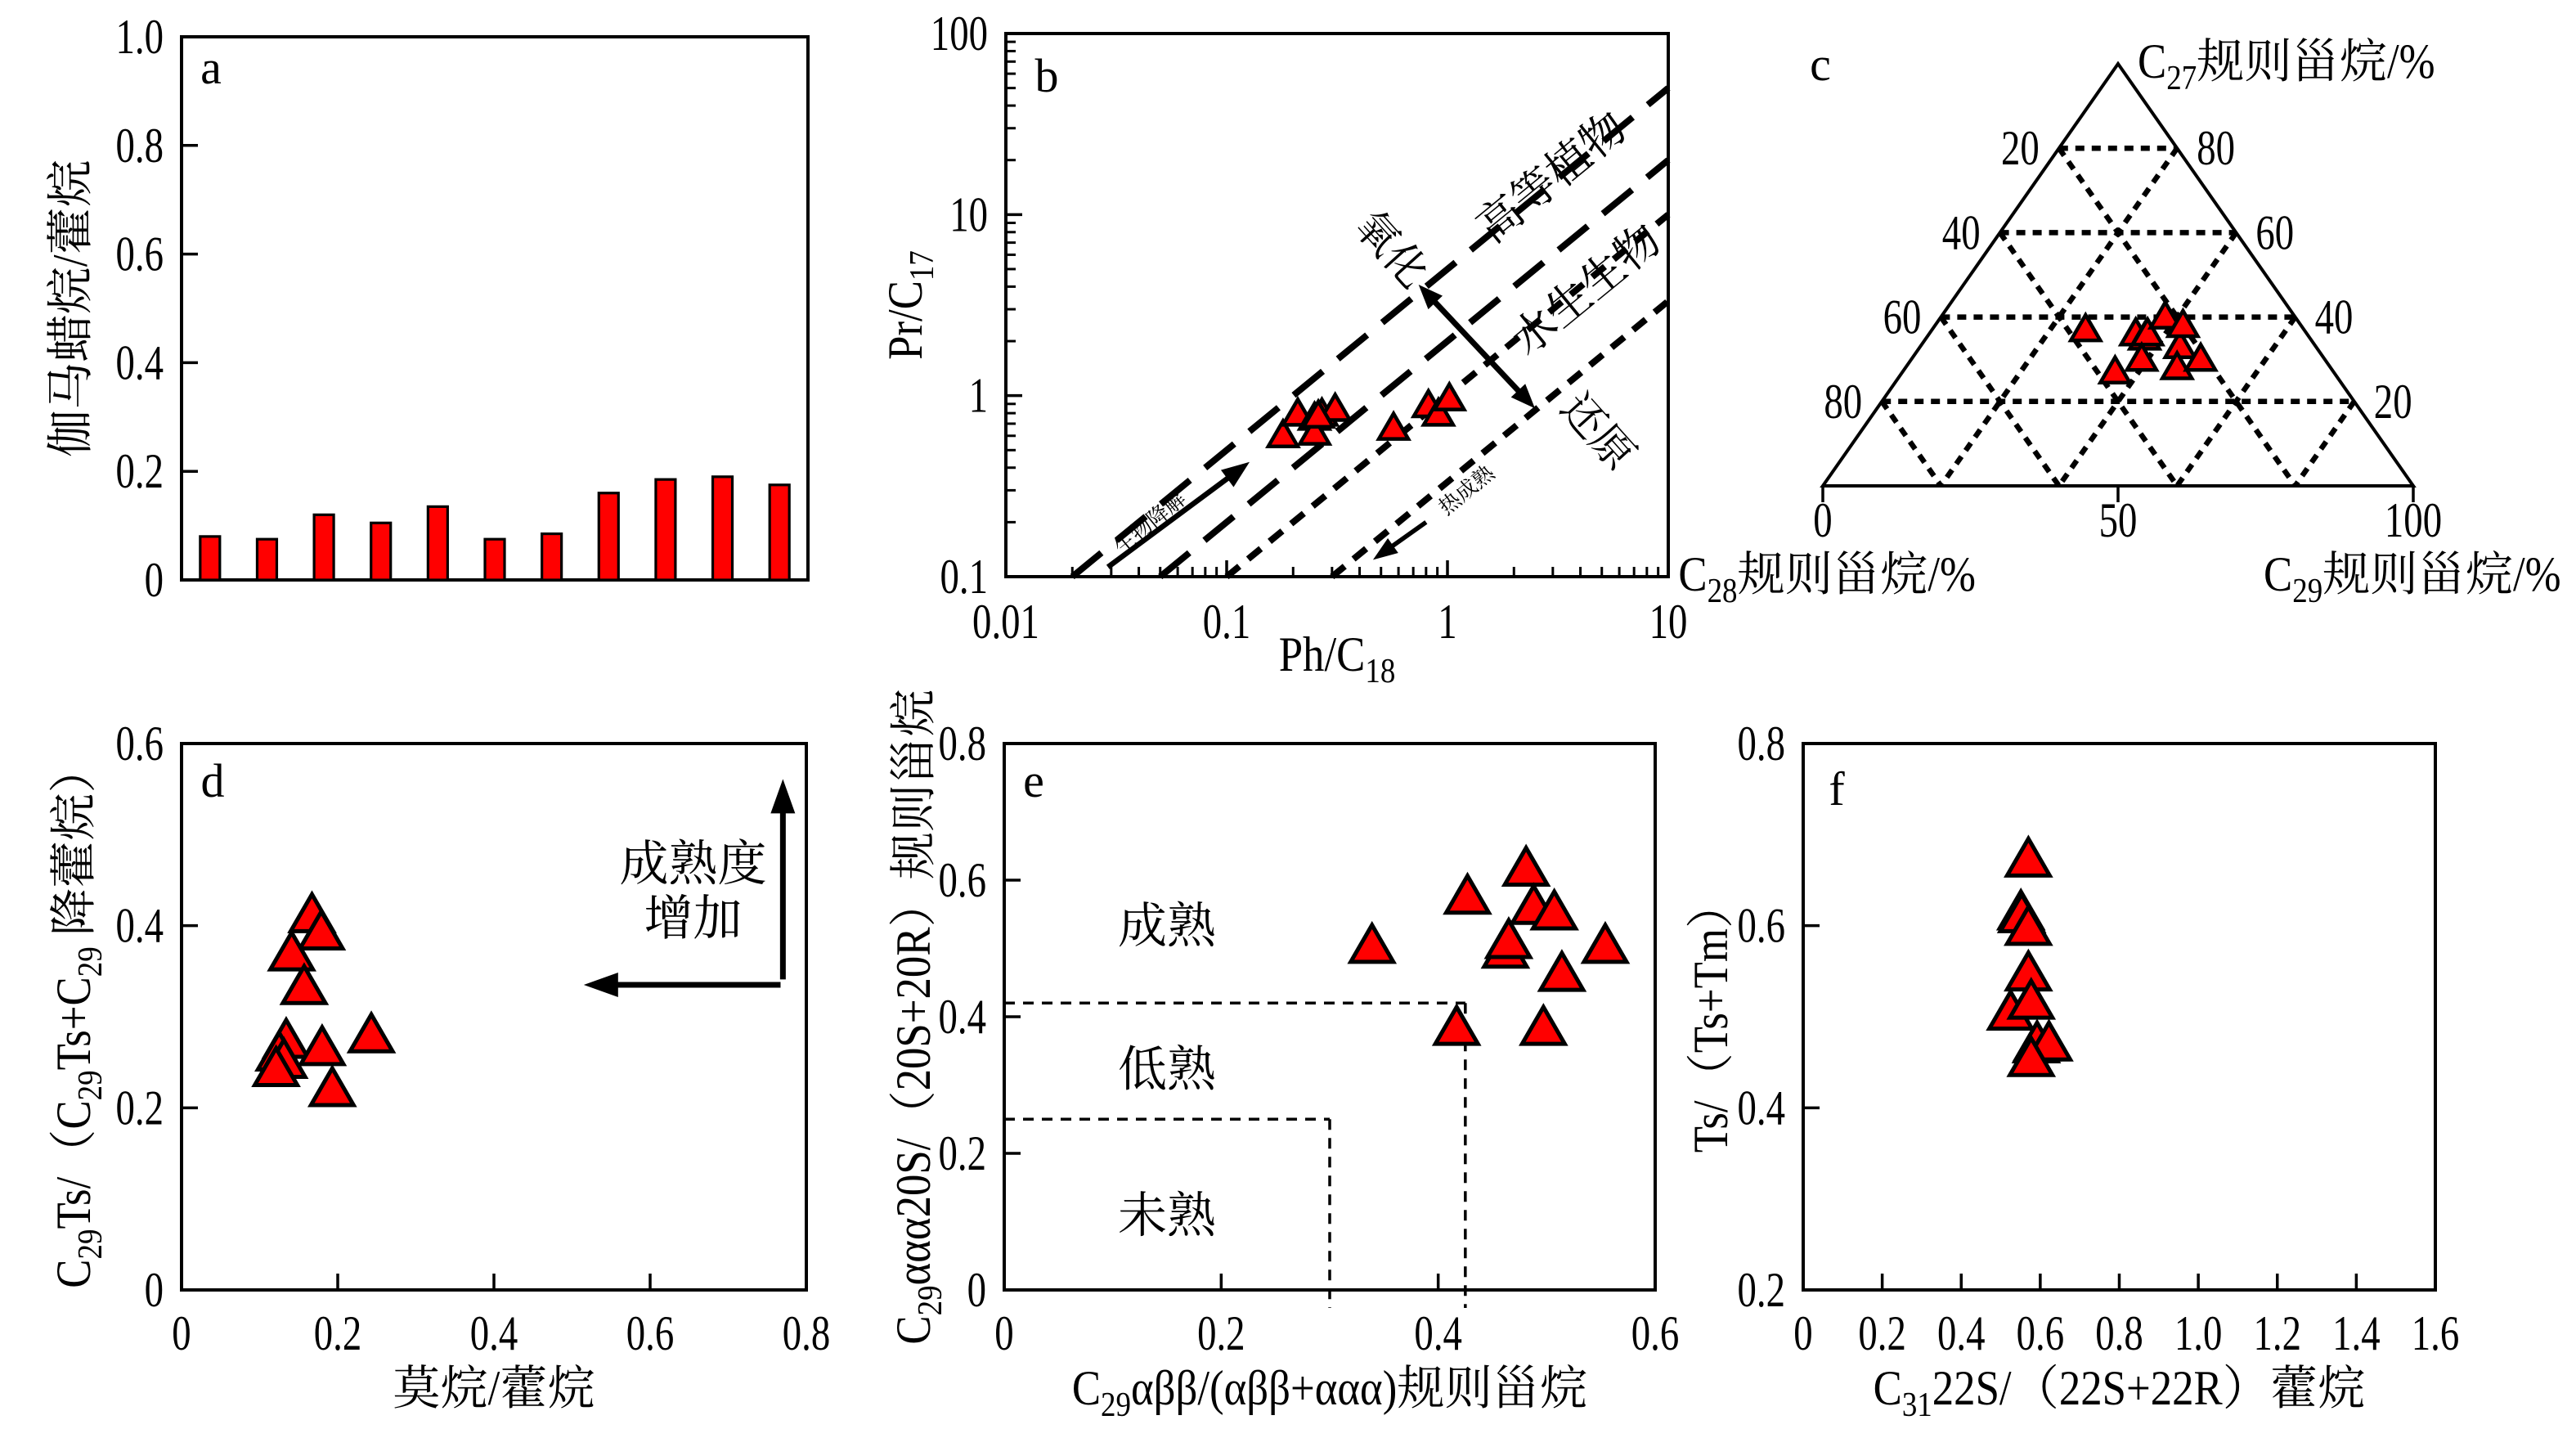  What do you see at coordinates (71, 308) in the screenshot?
I see `y-axis-label: /` at bounding box center [71, 308].